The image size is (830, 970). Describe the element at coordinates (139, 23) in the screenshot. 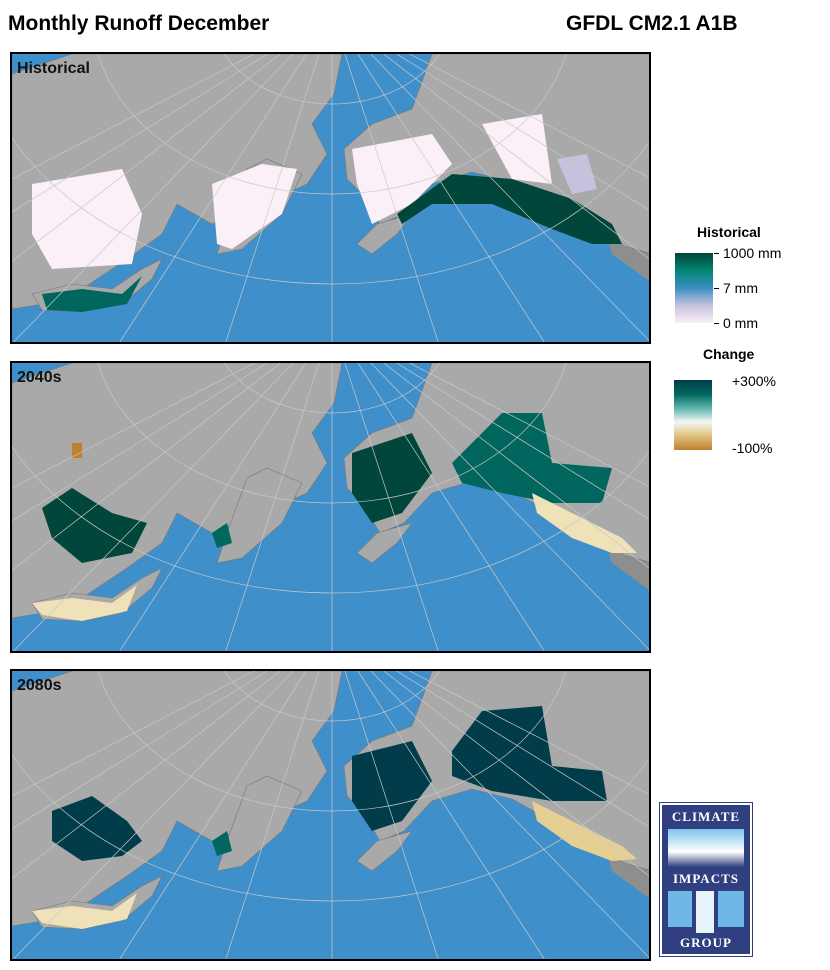

I see `map-title: Monthly Runoff December` at that location.